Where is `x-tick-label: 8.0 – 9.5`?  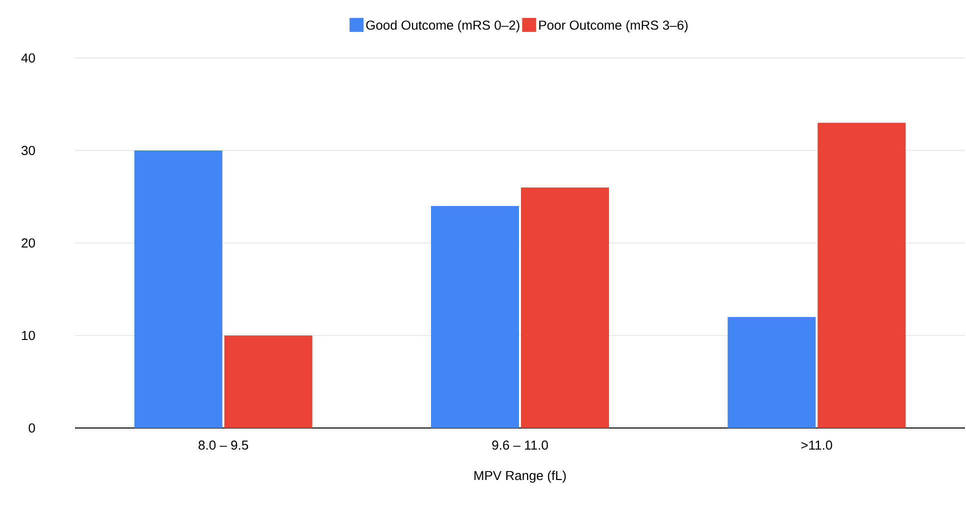 x-tick-label: 8.0 – 9.5 is located at coordinates (223, 445).